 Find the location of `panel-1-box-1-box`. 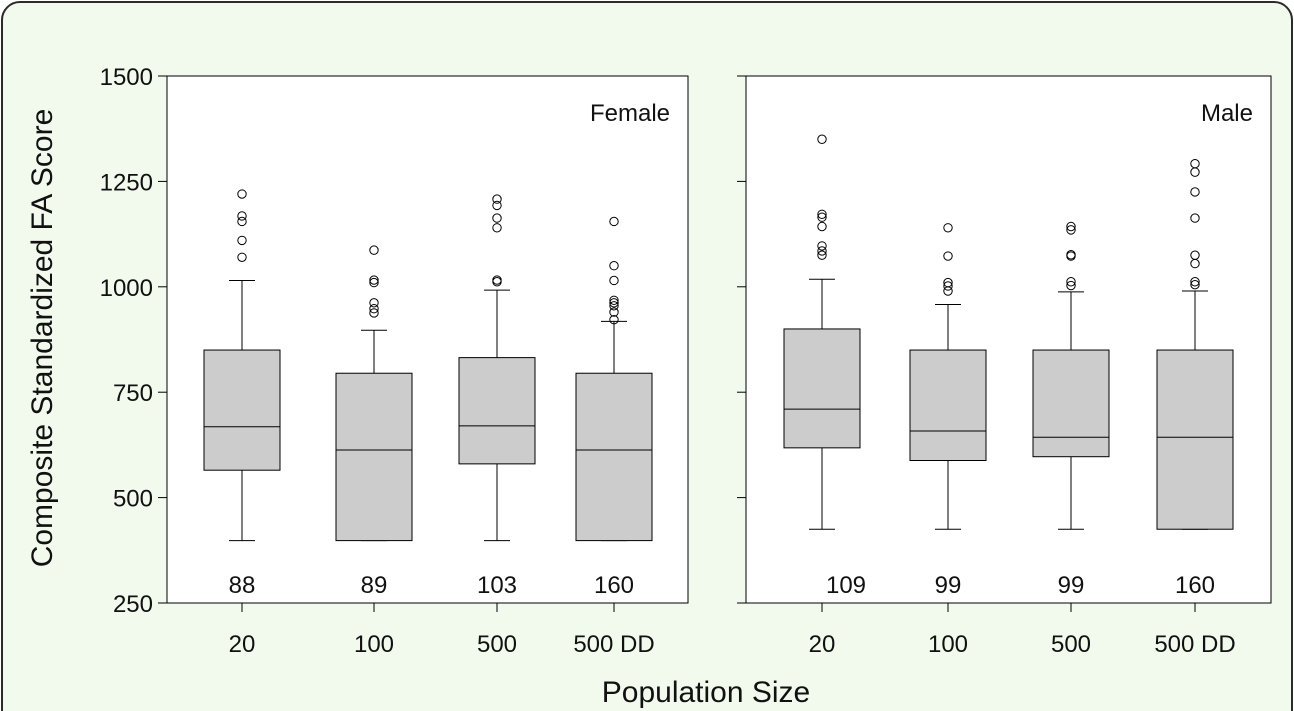

panel-1-box-1-box is located at coordinates (242, 410).